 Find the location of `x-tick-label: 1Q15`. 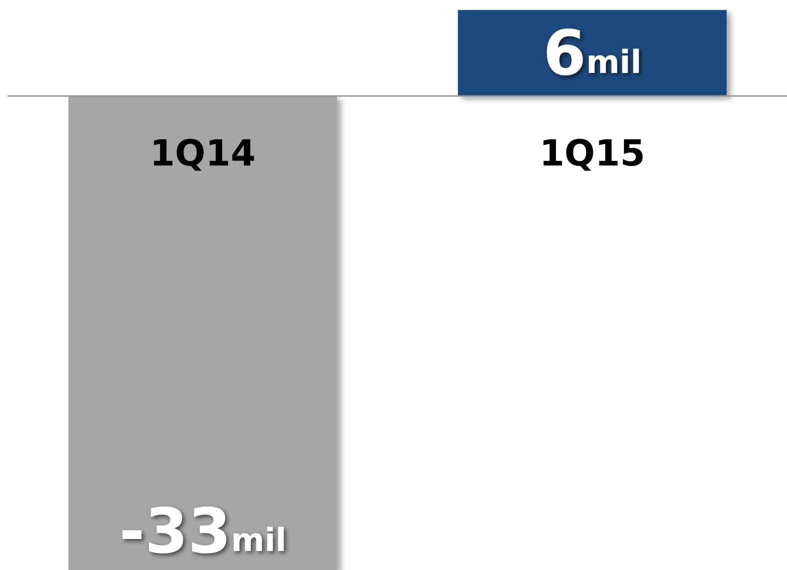

x-tick-label: 1Q15 is located at coordinates (592, 154).